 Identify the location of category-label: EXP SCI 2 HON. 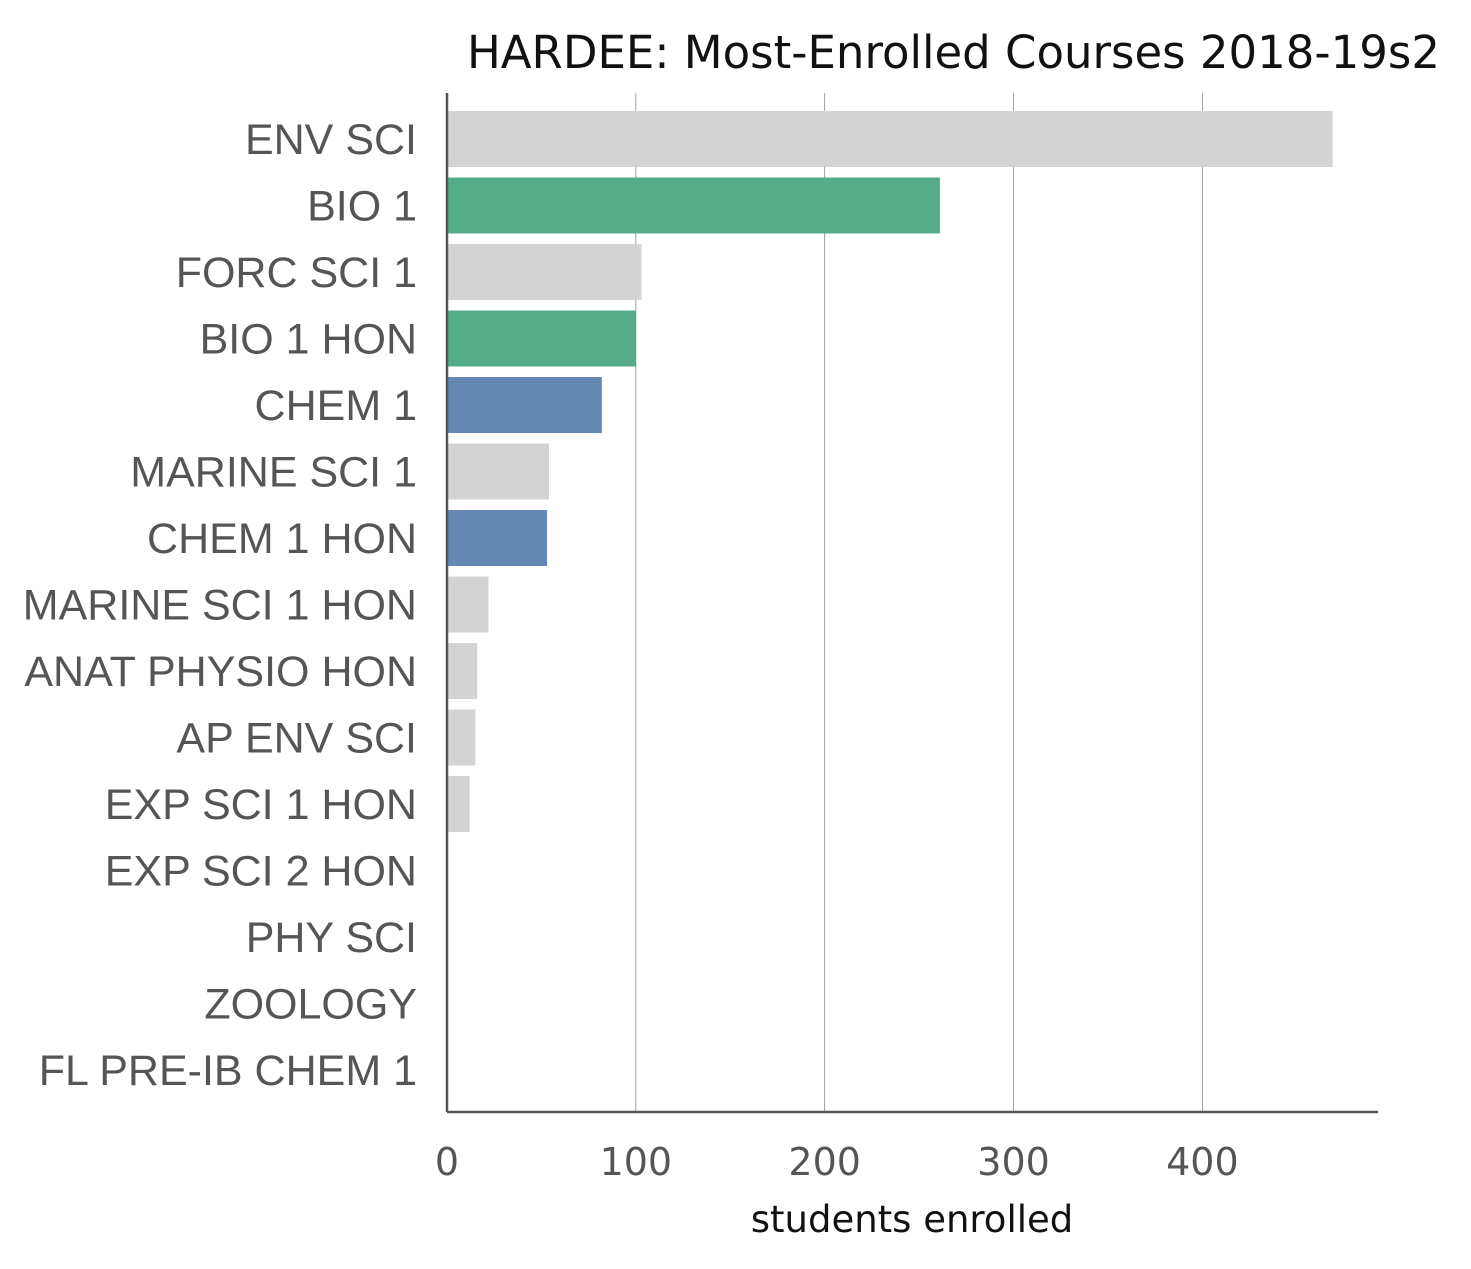
(261, 872).